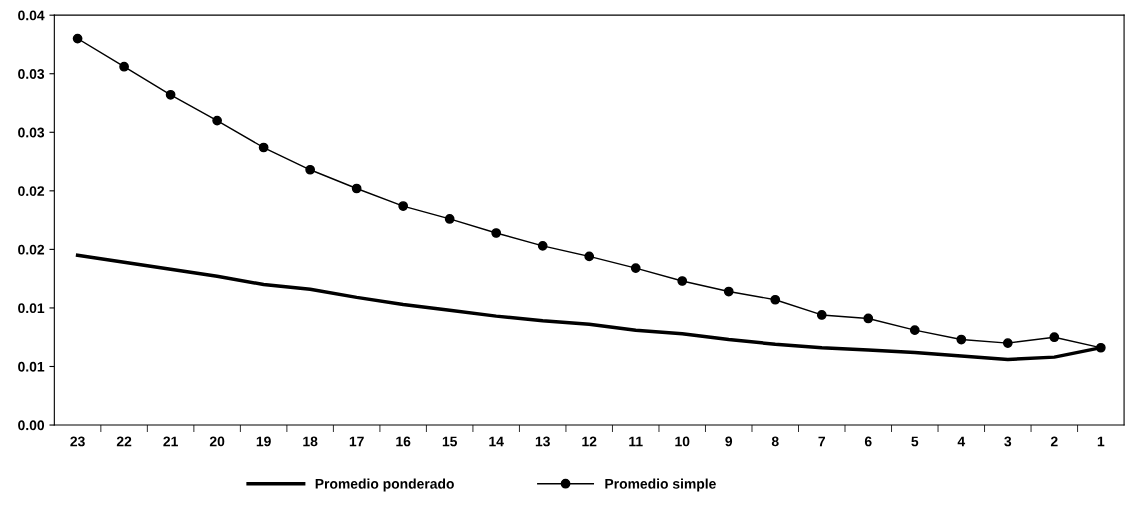 The width and height of the screenshot is (1132, 506). I want to click on y-tick-label: 0.00, so click(31, 425).